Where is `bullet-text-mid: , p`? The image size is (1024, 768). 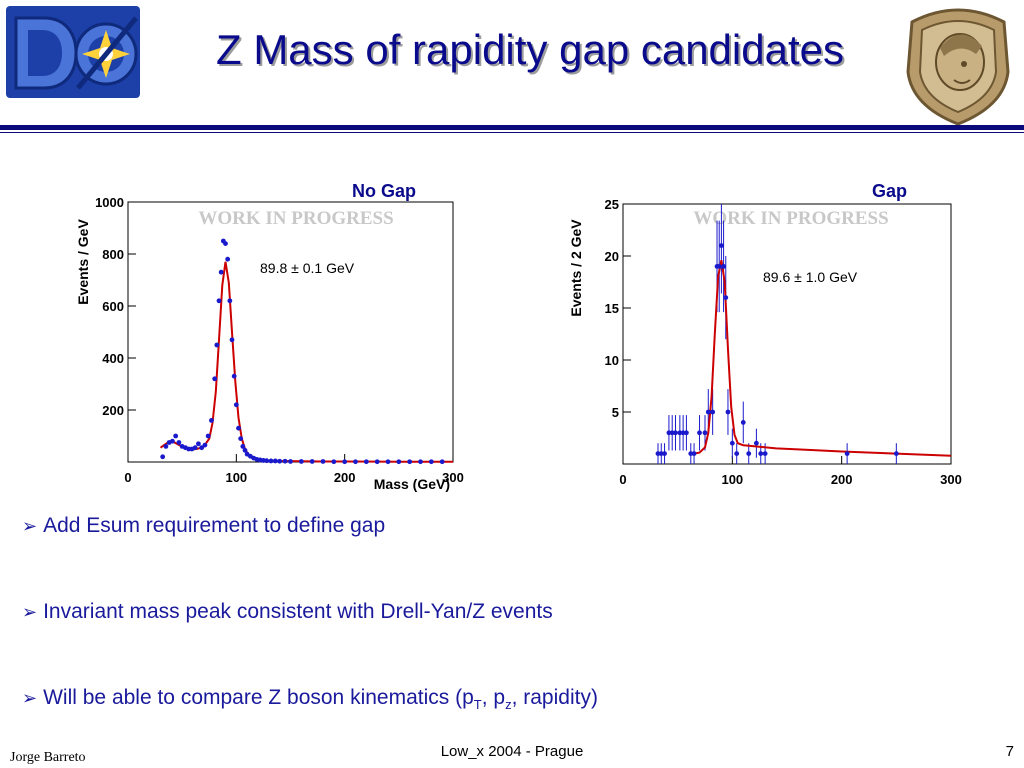
bullet-text-mid: , p is located at coordinates (493, 697).